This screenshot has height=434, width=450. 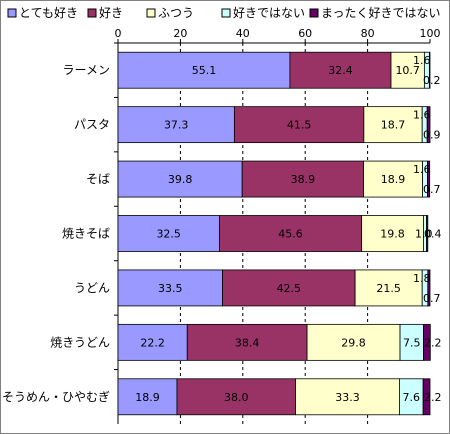 I want to click on category-label-1: パスタ, so click(x=92, y=125).